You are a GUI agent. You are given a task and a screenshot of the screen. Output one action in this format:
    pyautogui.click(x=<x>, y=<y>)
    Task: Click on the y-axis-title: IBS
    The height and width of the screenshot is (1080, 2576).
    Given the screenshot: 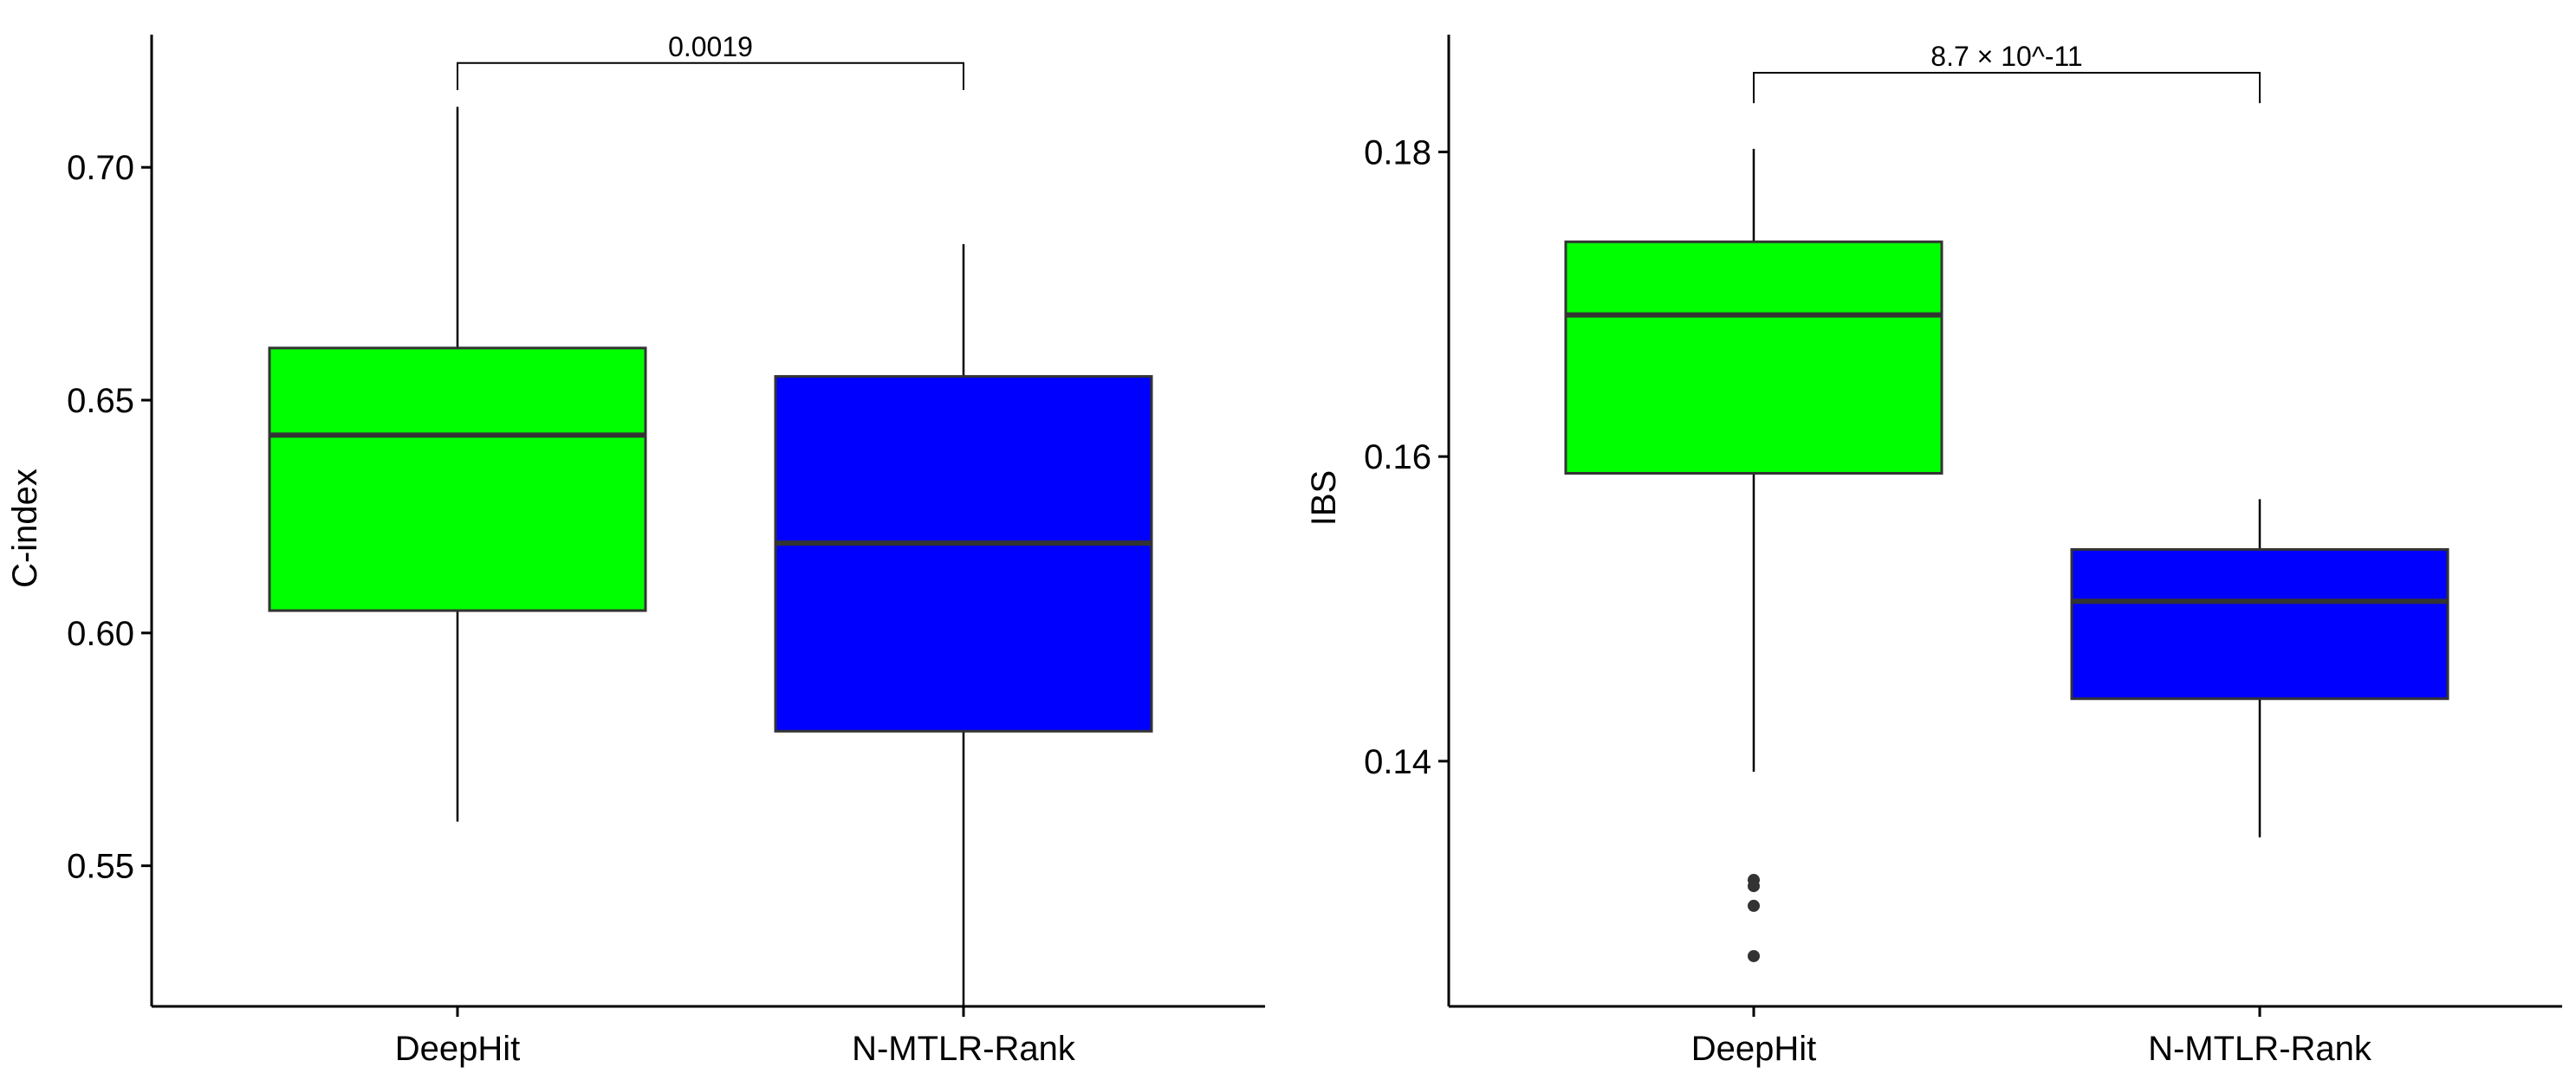 What is the action you would take?
    pyautogui.click(x=1324, y=498)
    